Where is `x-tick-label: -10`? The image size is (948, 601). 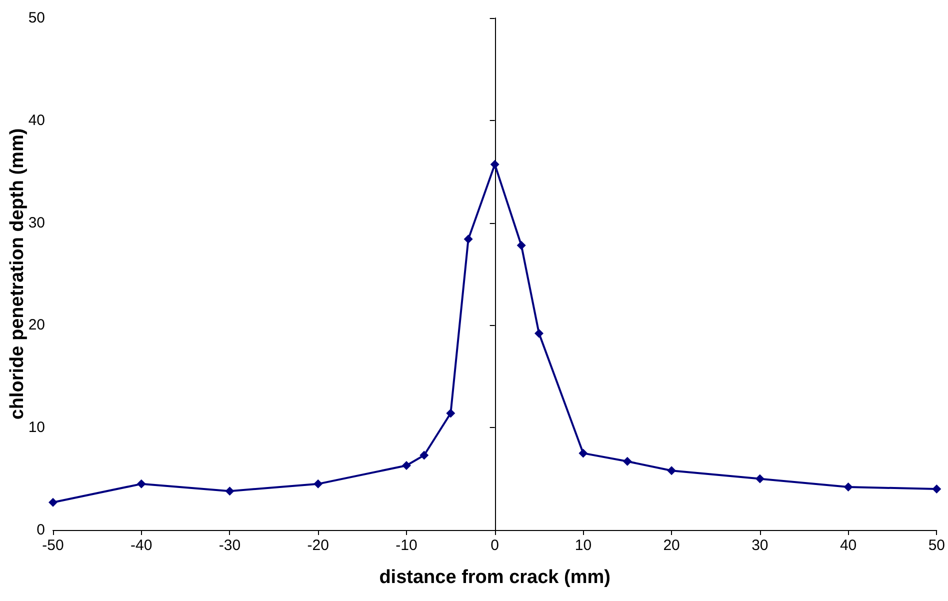 x-tick-label: -10 is located at coordinates (407, 545).